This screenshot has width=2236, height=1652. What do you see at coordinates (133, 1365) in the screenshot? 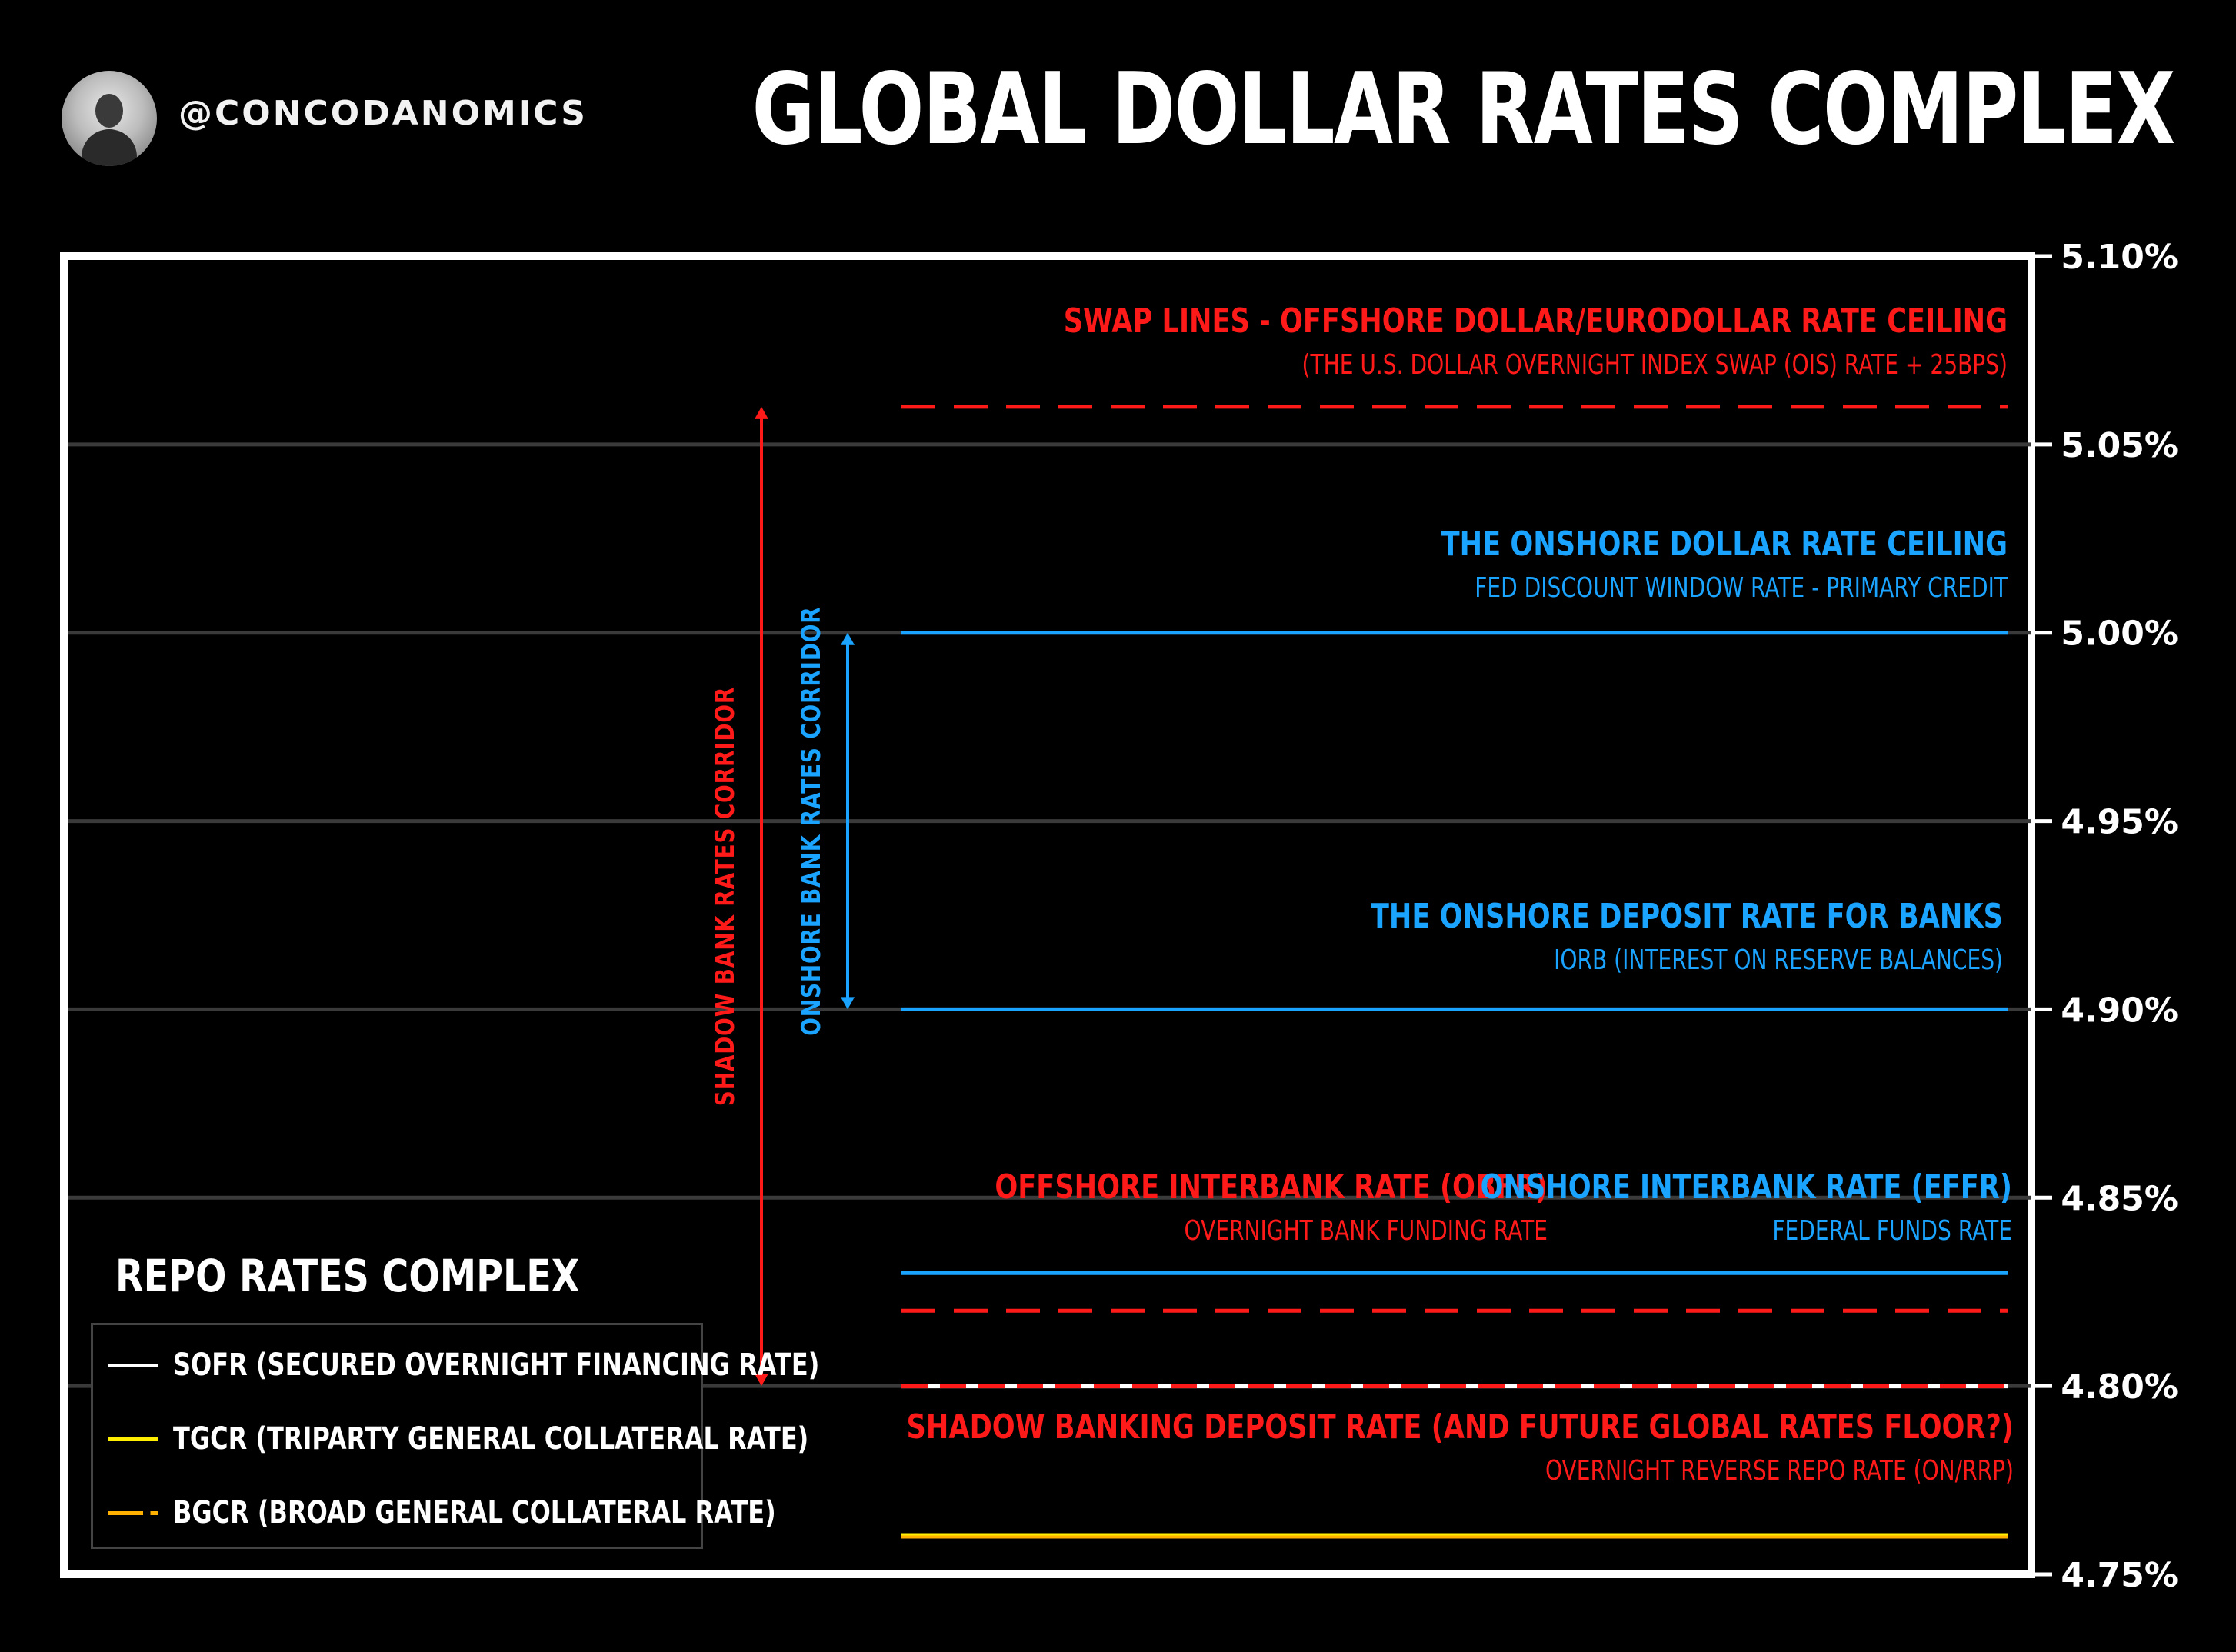
I see `legend-swatch-sofr` at bounding box center [133, 1365].